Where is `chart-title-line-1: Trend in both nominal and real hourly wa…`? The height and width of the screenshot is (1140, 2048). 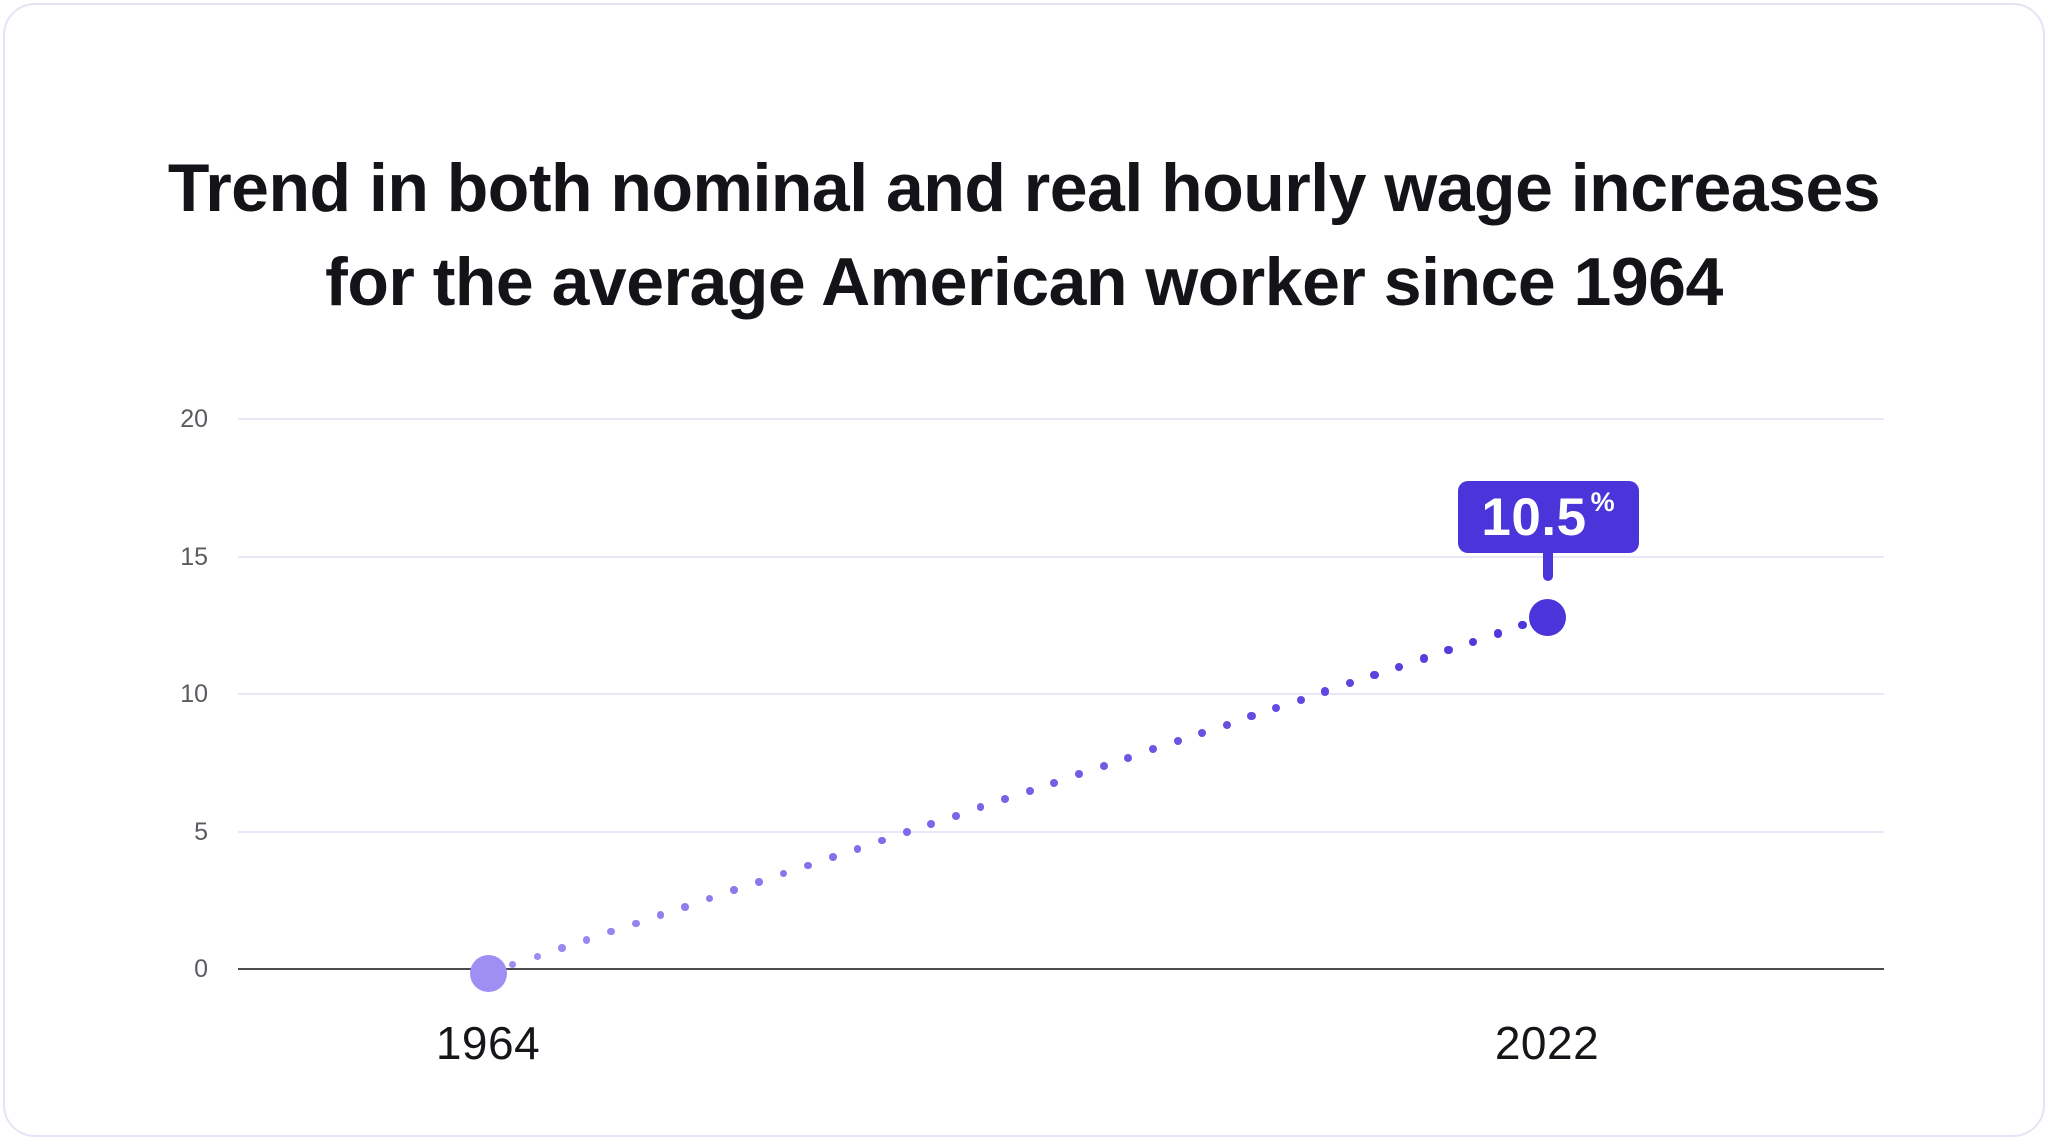 chart-title-line-1: Trend in both nominal and real hourly wa… is located at coordinates (1024, 187).